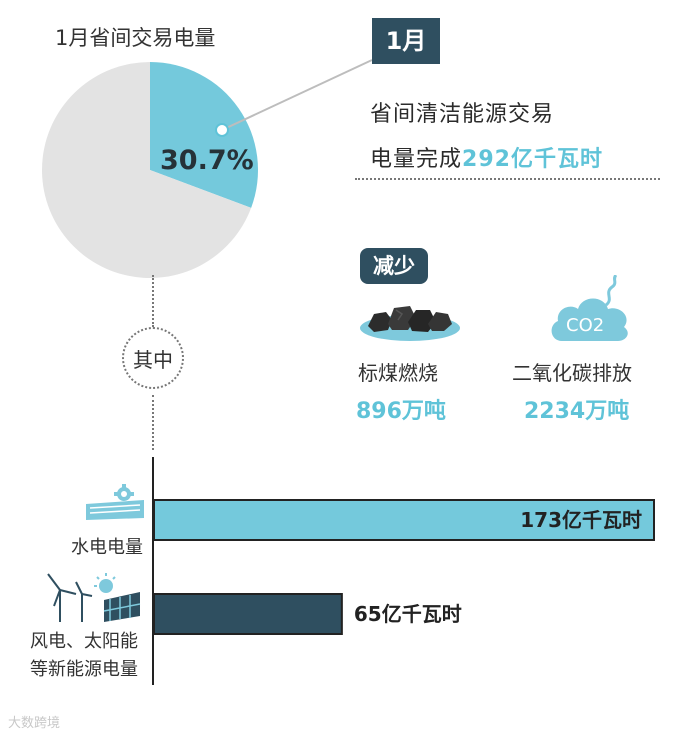 Image resolution: width=700 pixels, height=740 pixels. What do you see at coordinates (416, 159) in the screenshot?
I see `clean-energy-prefix: 电量完成` at bounding box center [416, 159].